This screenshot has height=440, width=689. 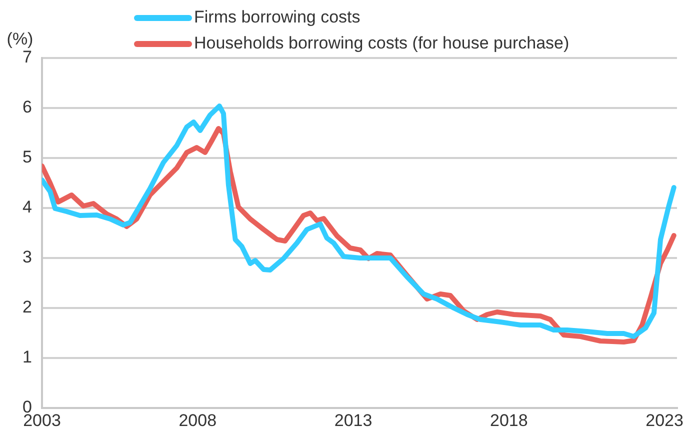 I want to click on x-tick-label: 2023, so click(x=665, y=420).